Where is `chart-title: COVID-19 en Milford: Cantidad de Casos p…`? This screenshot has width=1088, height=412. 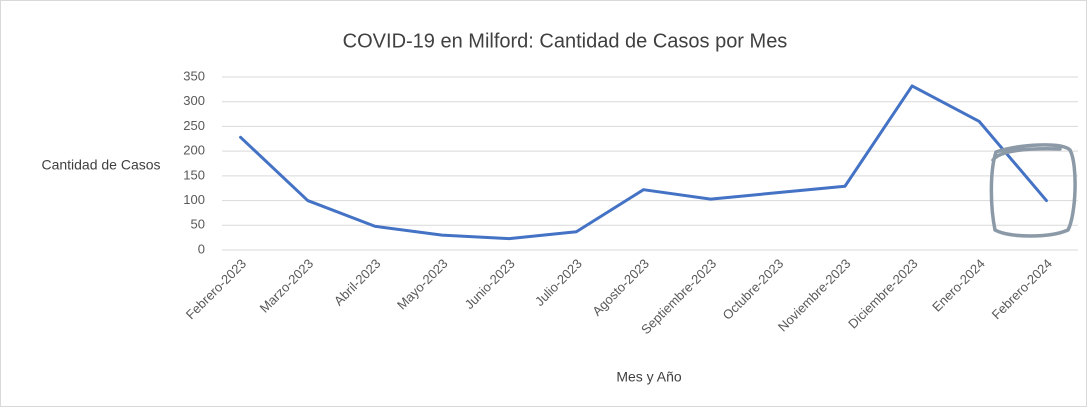
chart-title: COVID-19 en Milford: Cantidad de Casos p… is located at coordinates (565, 41).